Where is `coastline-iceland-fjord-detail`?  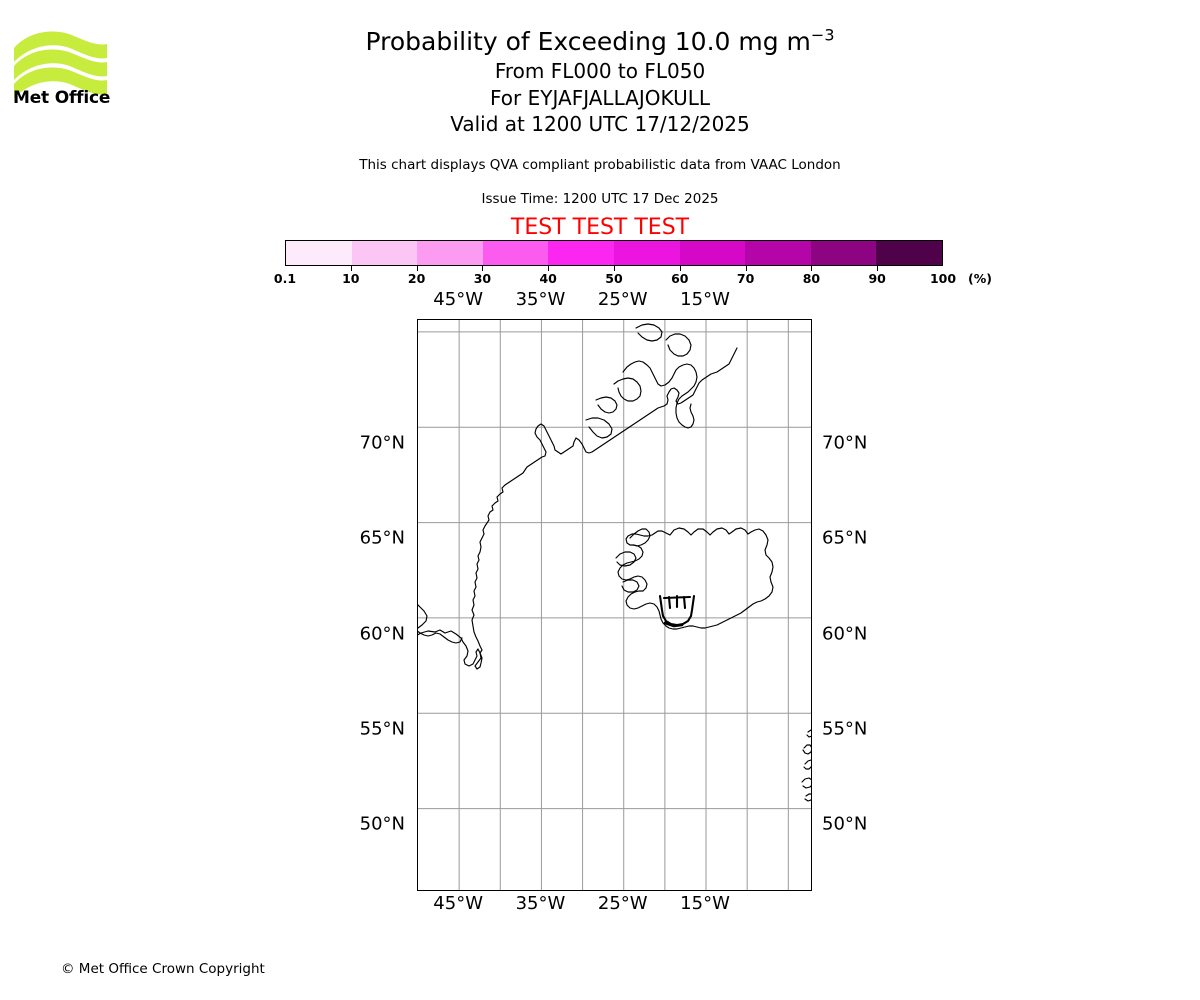
coastline-iceland-fjord-detail is located at coordinates (630, 586).